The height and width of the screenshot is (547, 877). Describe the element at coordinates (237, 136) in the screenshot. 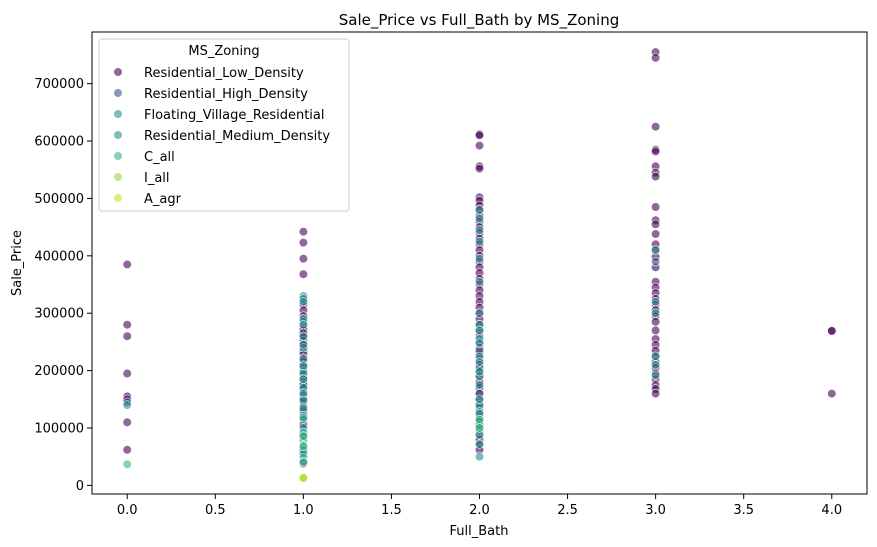

I see `legend-label: Residential_Medium_Density` at that location.